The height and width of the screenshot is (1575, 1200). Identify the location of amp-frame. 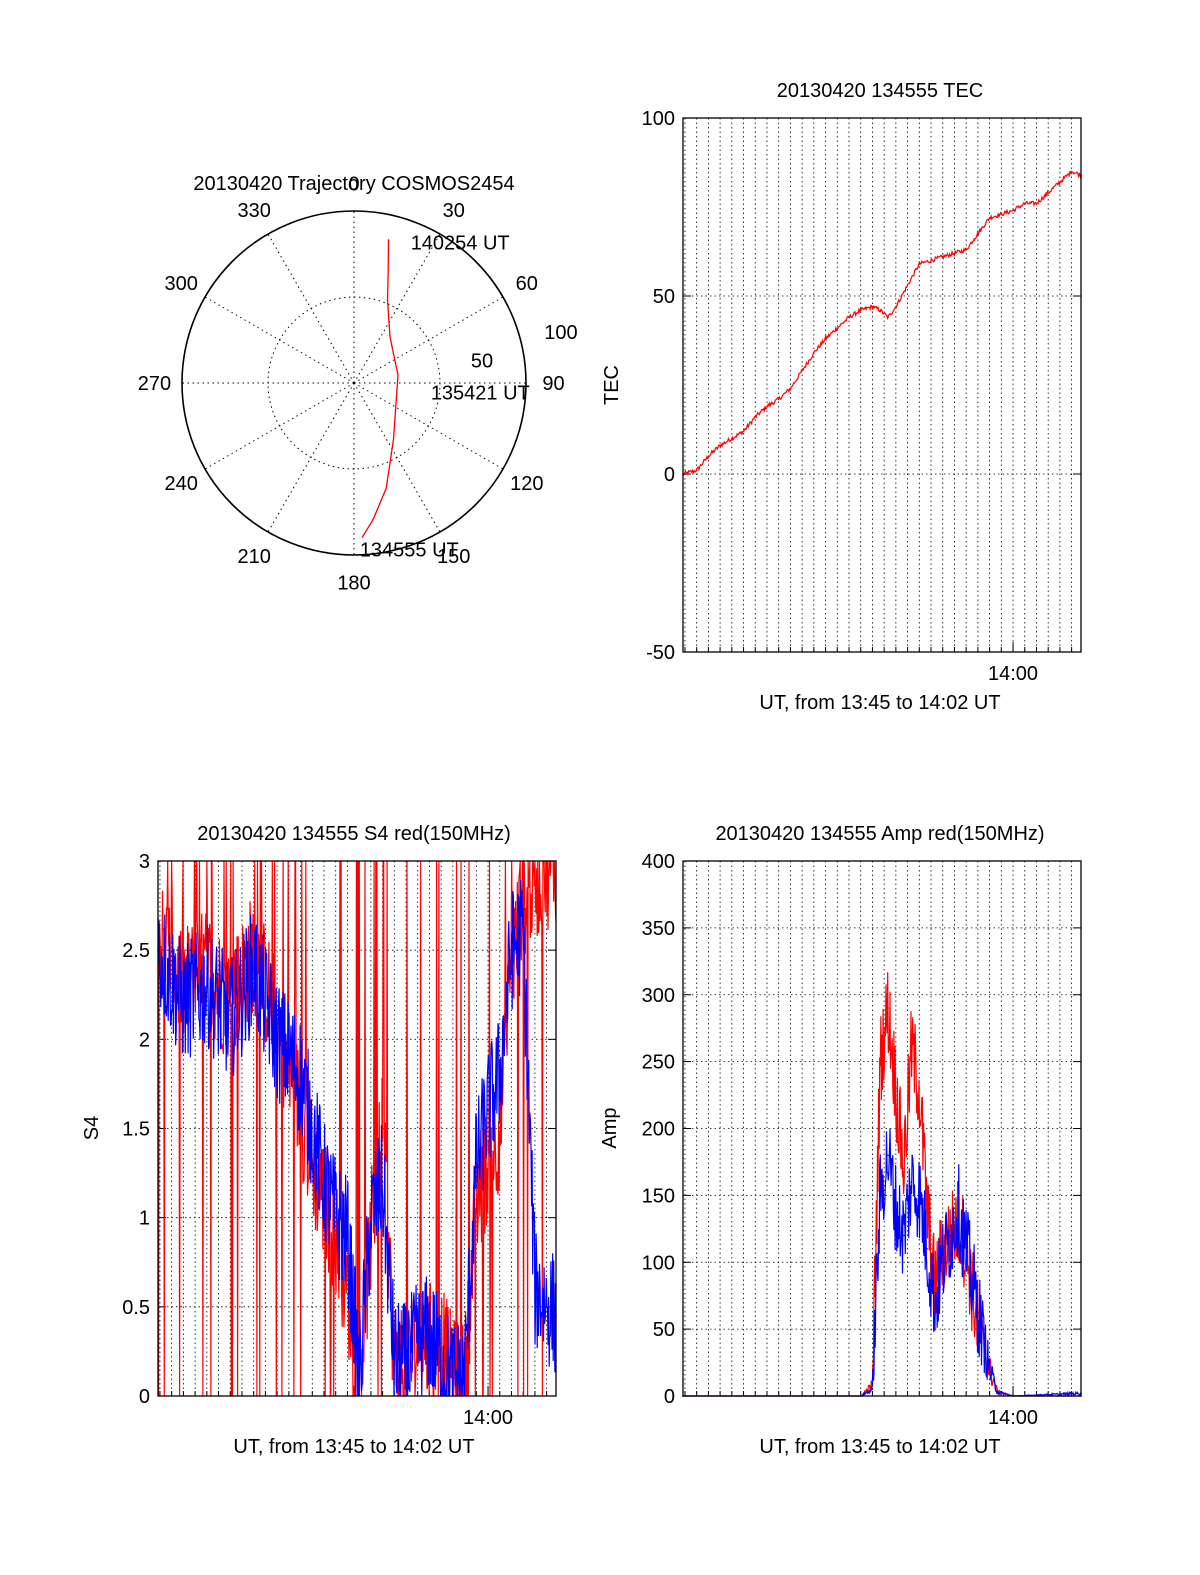
(882, 1128).